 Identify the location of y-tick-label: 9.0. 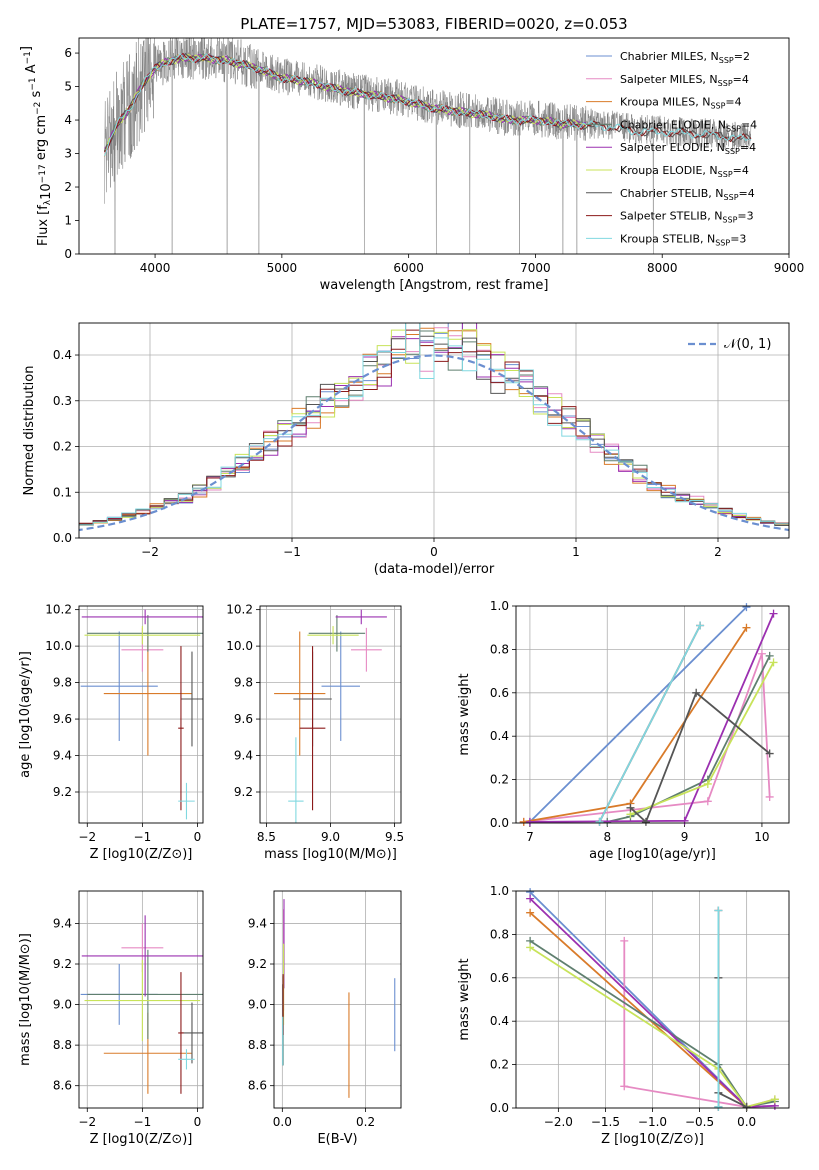
(62, 1005).